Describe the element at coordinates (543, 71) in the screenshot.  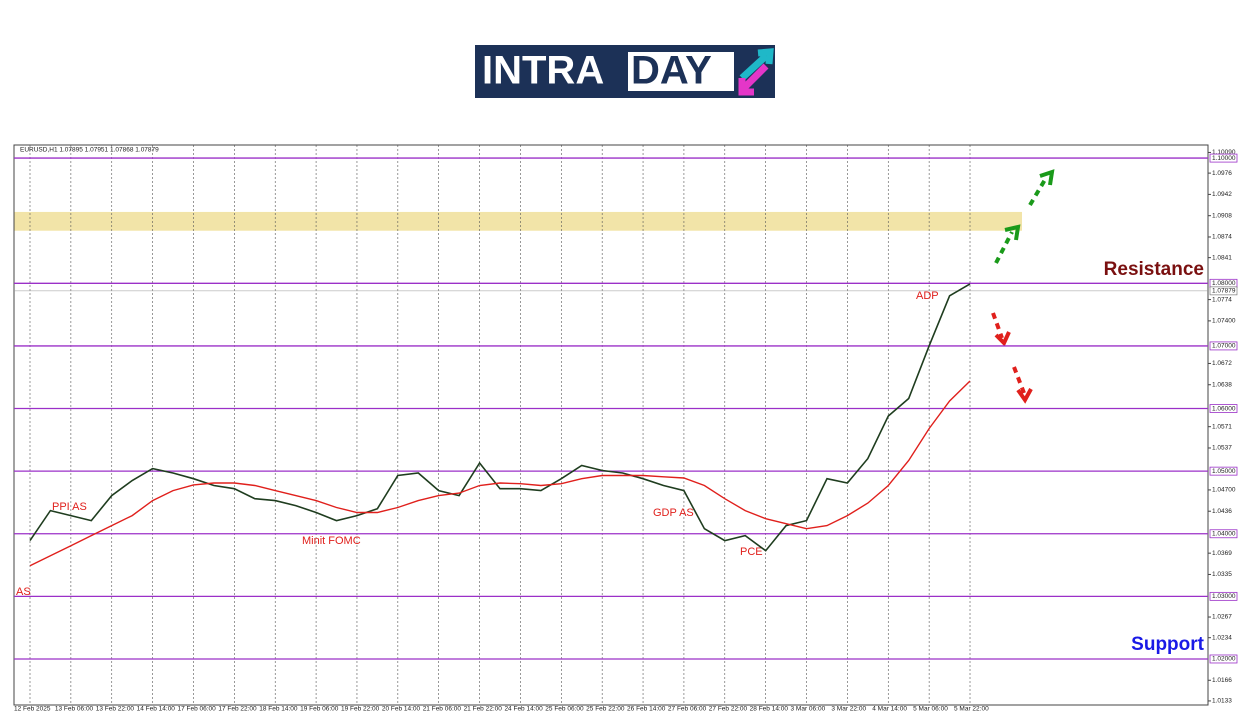
I see `logo-left: INTRA` at that location.